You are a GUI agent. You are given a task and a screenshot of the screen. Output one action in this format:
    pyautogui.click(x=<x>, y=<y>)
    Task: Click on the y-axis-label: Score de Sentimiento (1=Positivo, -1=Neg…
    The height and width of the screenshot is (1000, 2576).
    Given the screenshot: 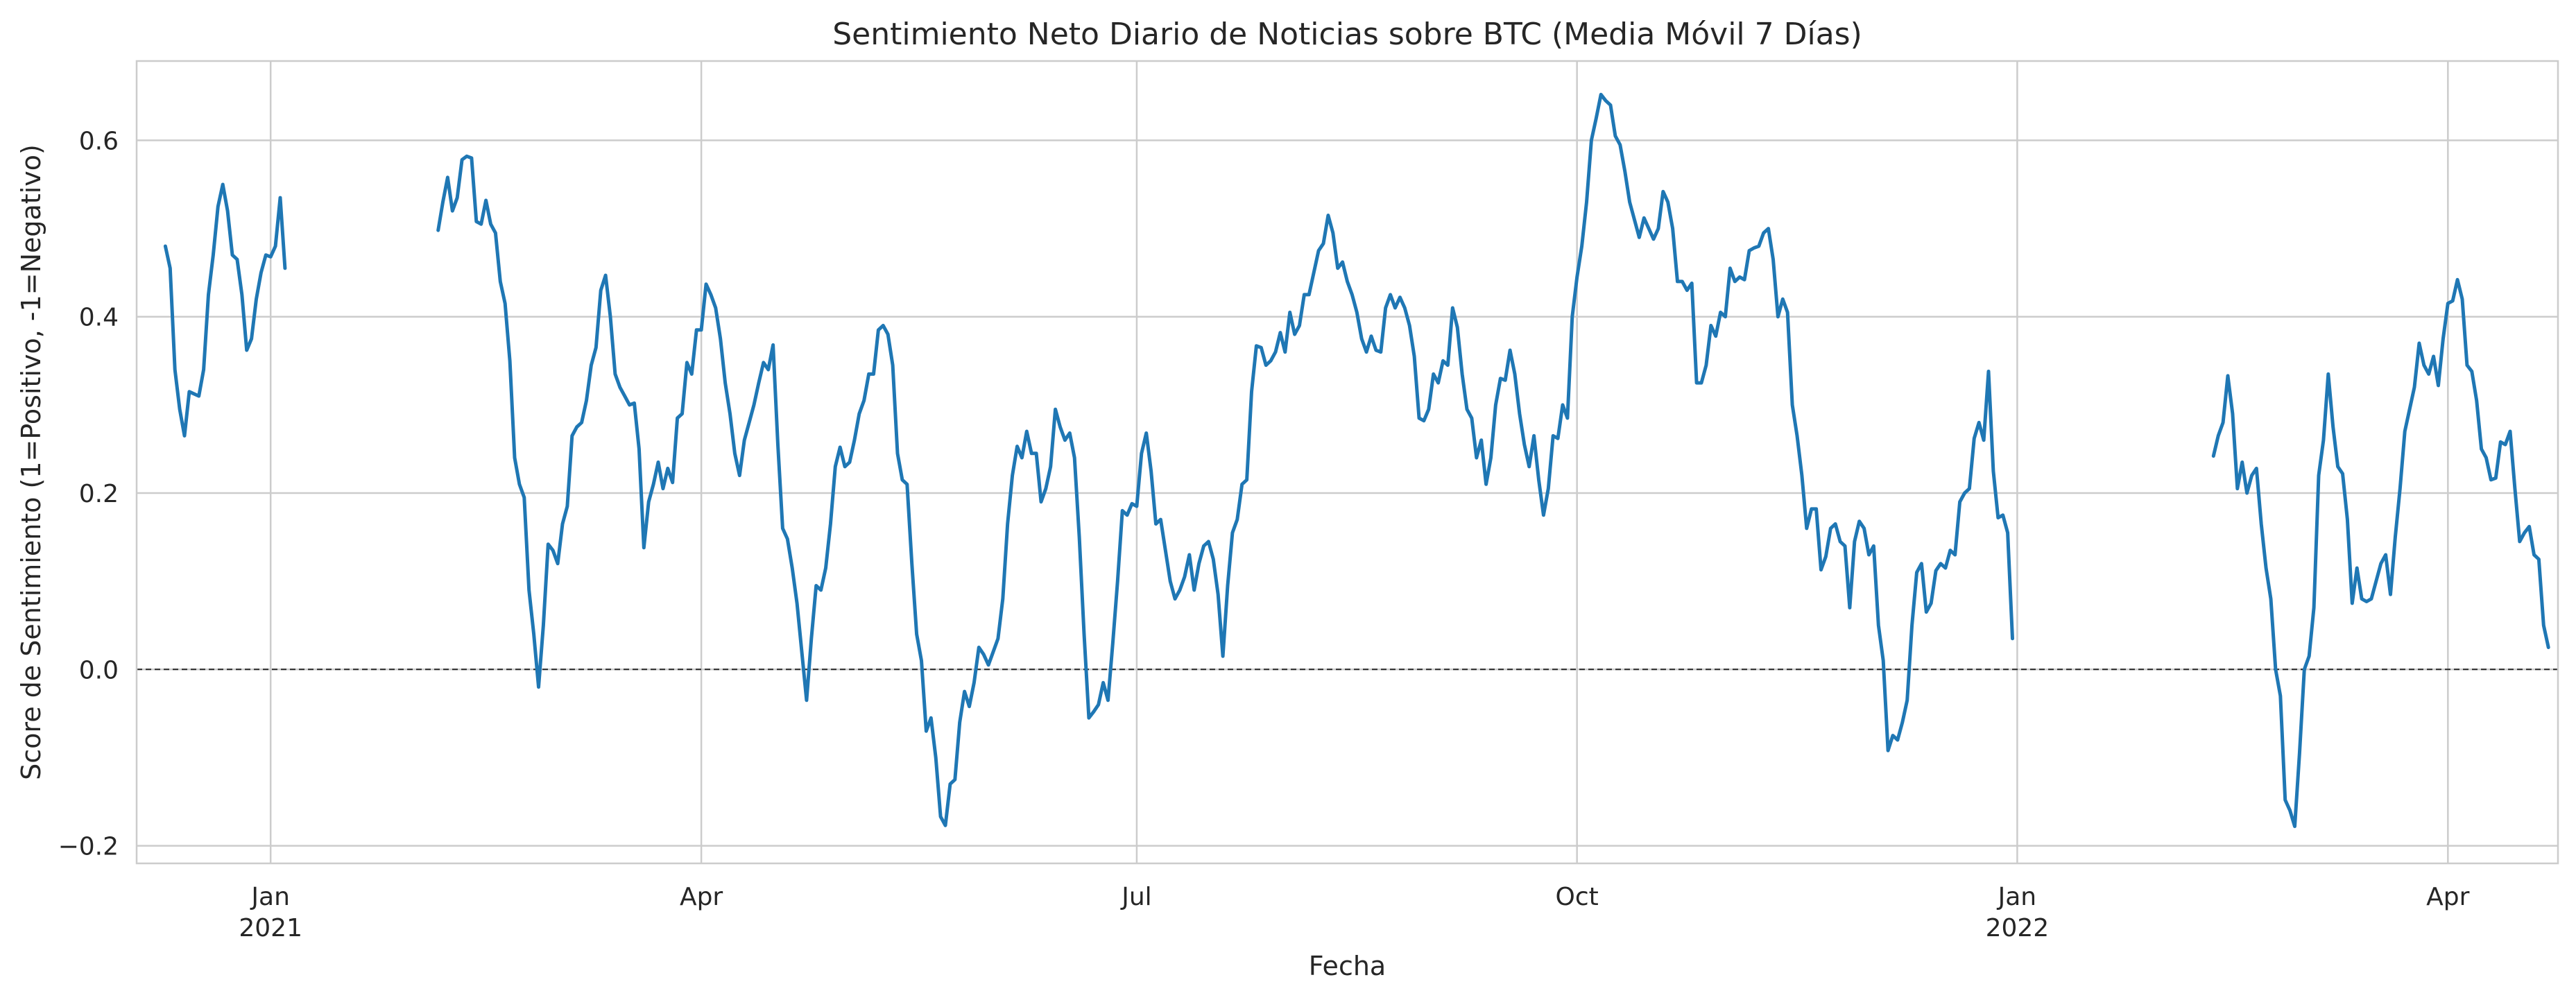 What is the action you would take?
    pyautogui.click(x=31, y=462)
    